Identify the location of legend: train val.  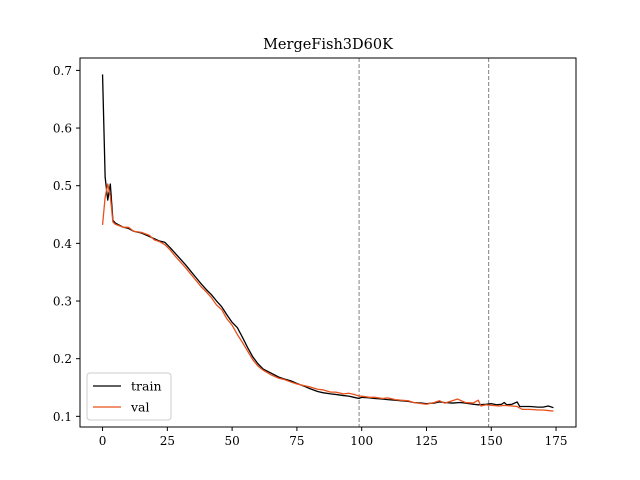
(129, 396).